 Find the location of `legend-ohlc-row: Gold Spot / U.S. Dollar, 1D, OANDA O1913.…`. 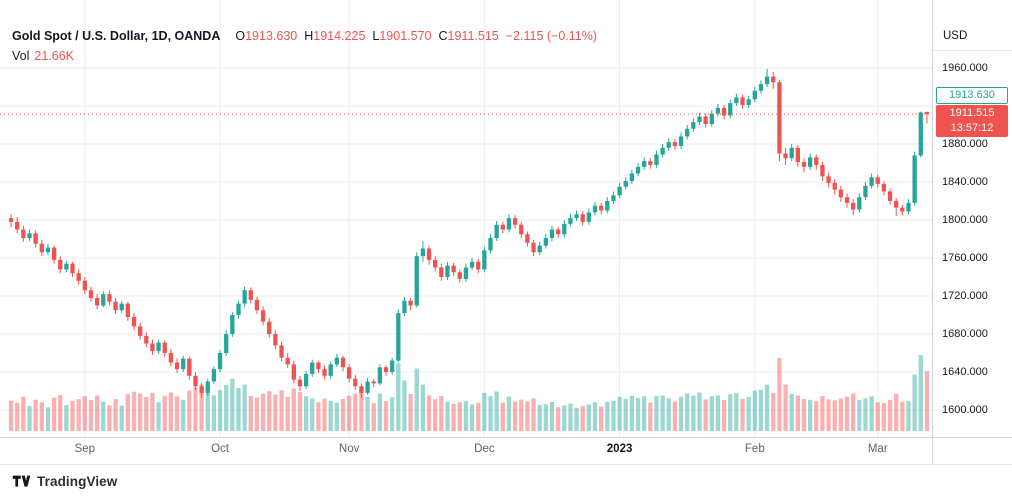

legend-ohlc-row: Gold Spot / U.S. Dollar, 1D, OANDA O1913.… is located at coordinates (304, 36).